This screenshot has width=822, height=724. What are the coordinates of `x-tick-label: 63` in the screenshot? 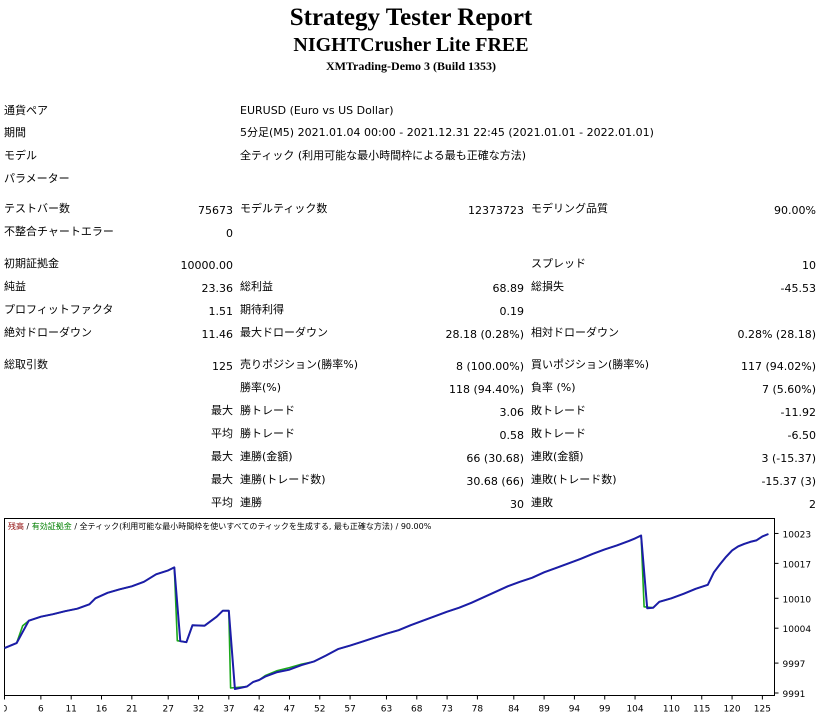 It's located at (386, 710).